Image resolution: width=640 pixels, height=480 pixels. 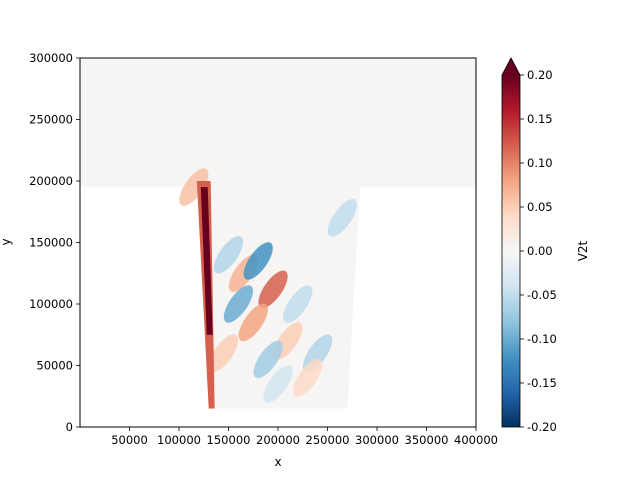 I want to click on x-axis-label: x, so click(x=277, y=462).